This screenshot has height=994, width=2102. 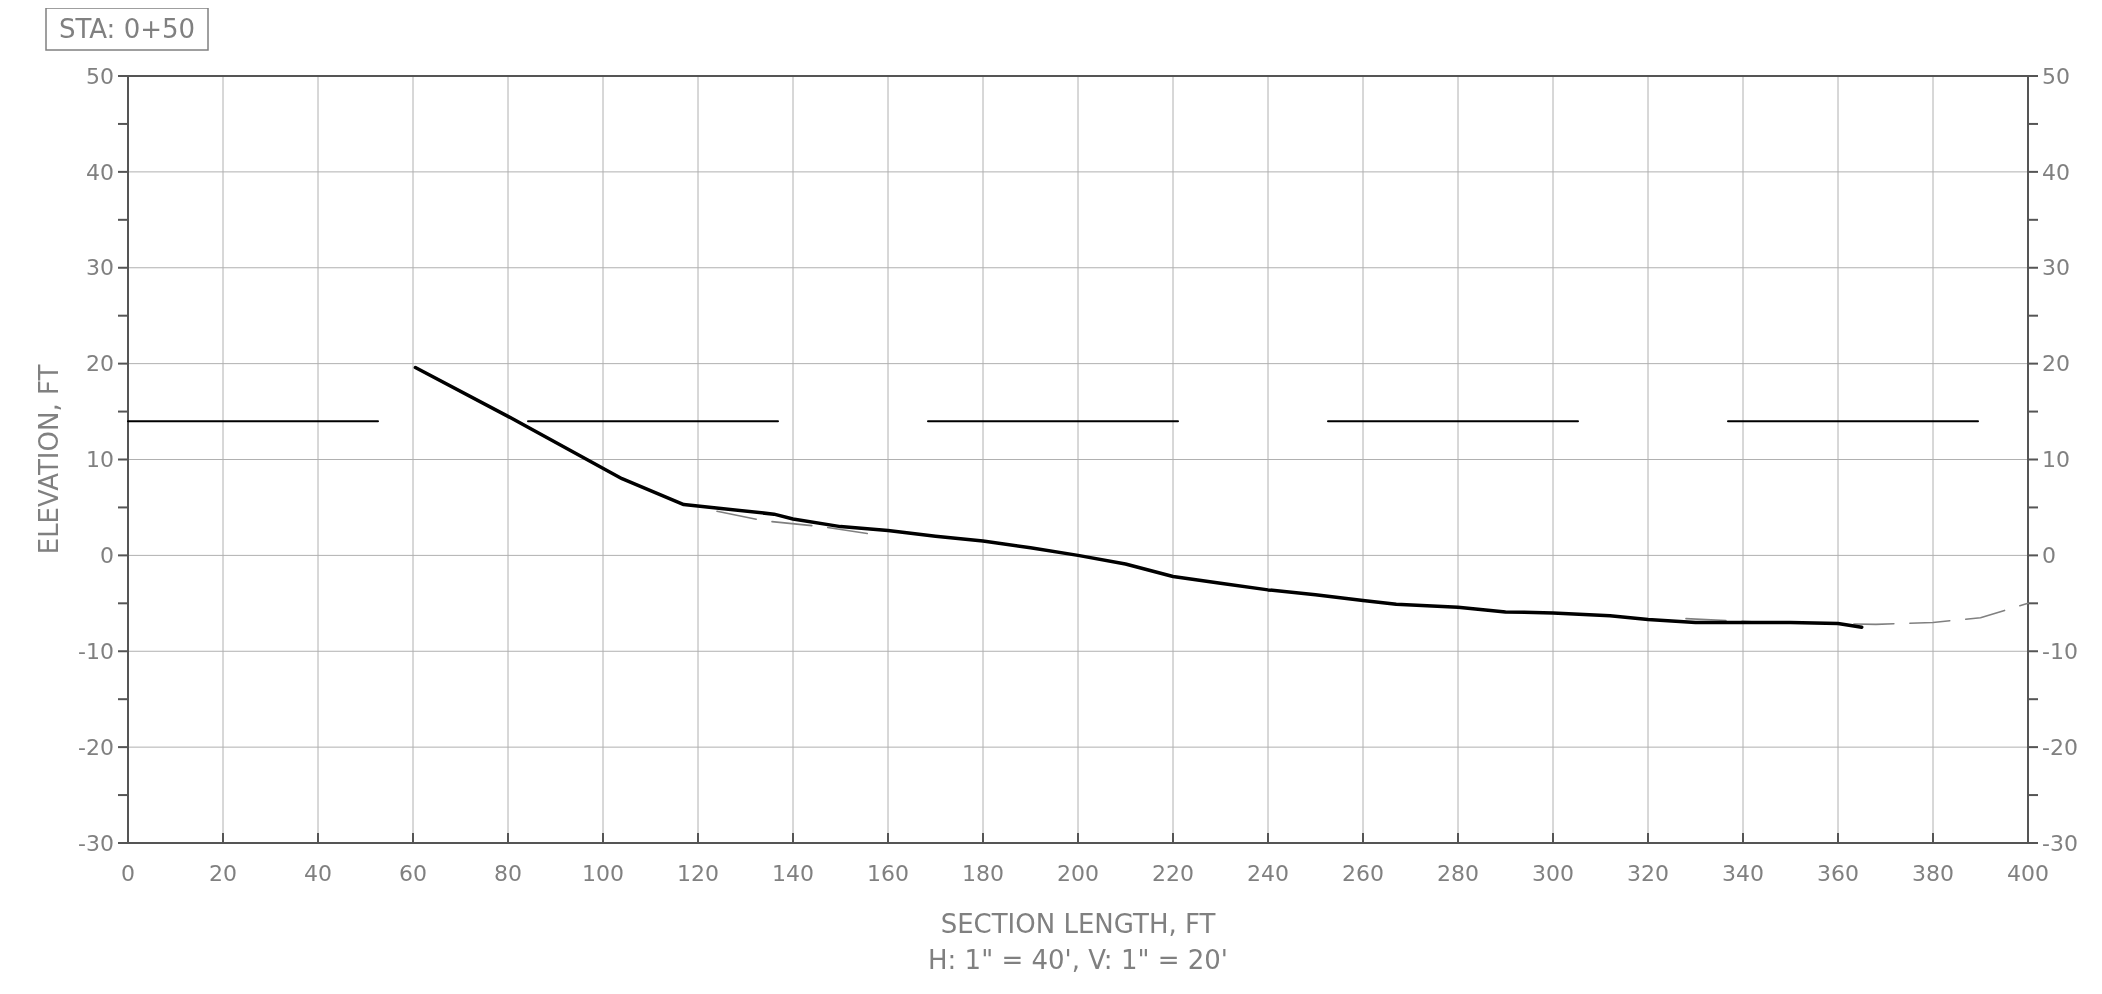 What do you see at coordinates (1363, 873) in the screenshot?
I see `x-tick-label: 260` at bounding box center [1363, 873].